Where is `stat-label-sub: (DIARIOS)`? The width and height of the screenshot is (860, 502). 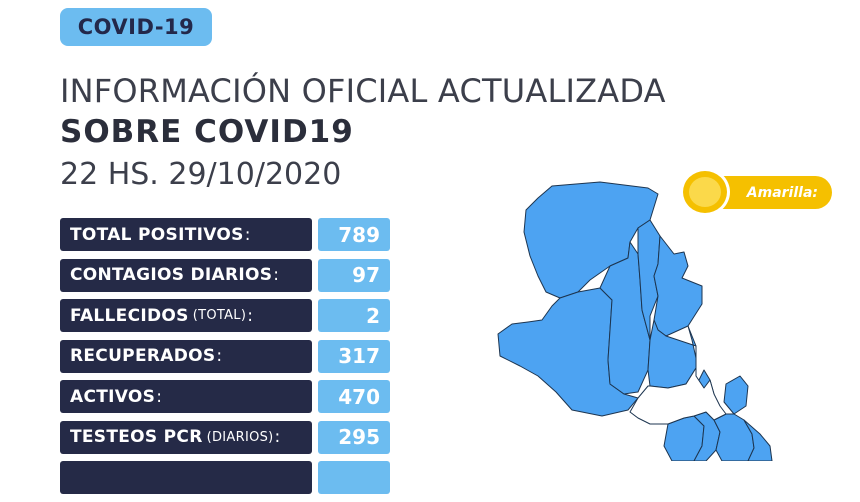 stat-label-sub: (DIARIOS) is located at coordinates (240, 437).